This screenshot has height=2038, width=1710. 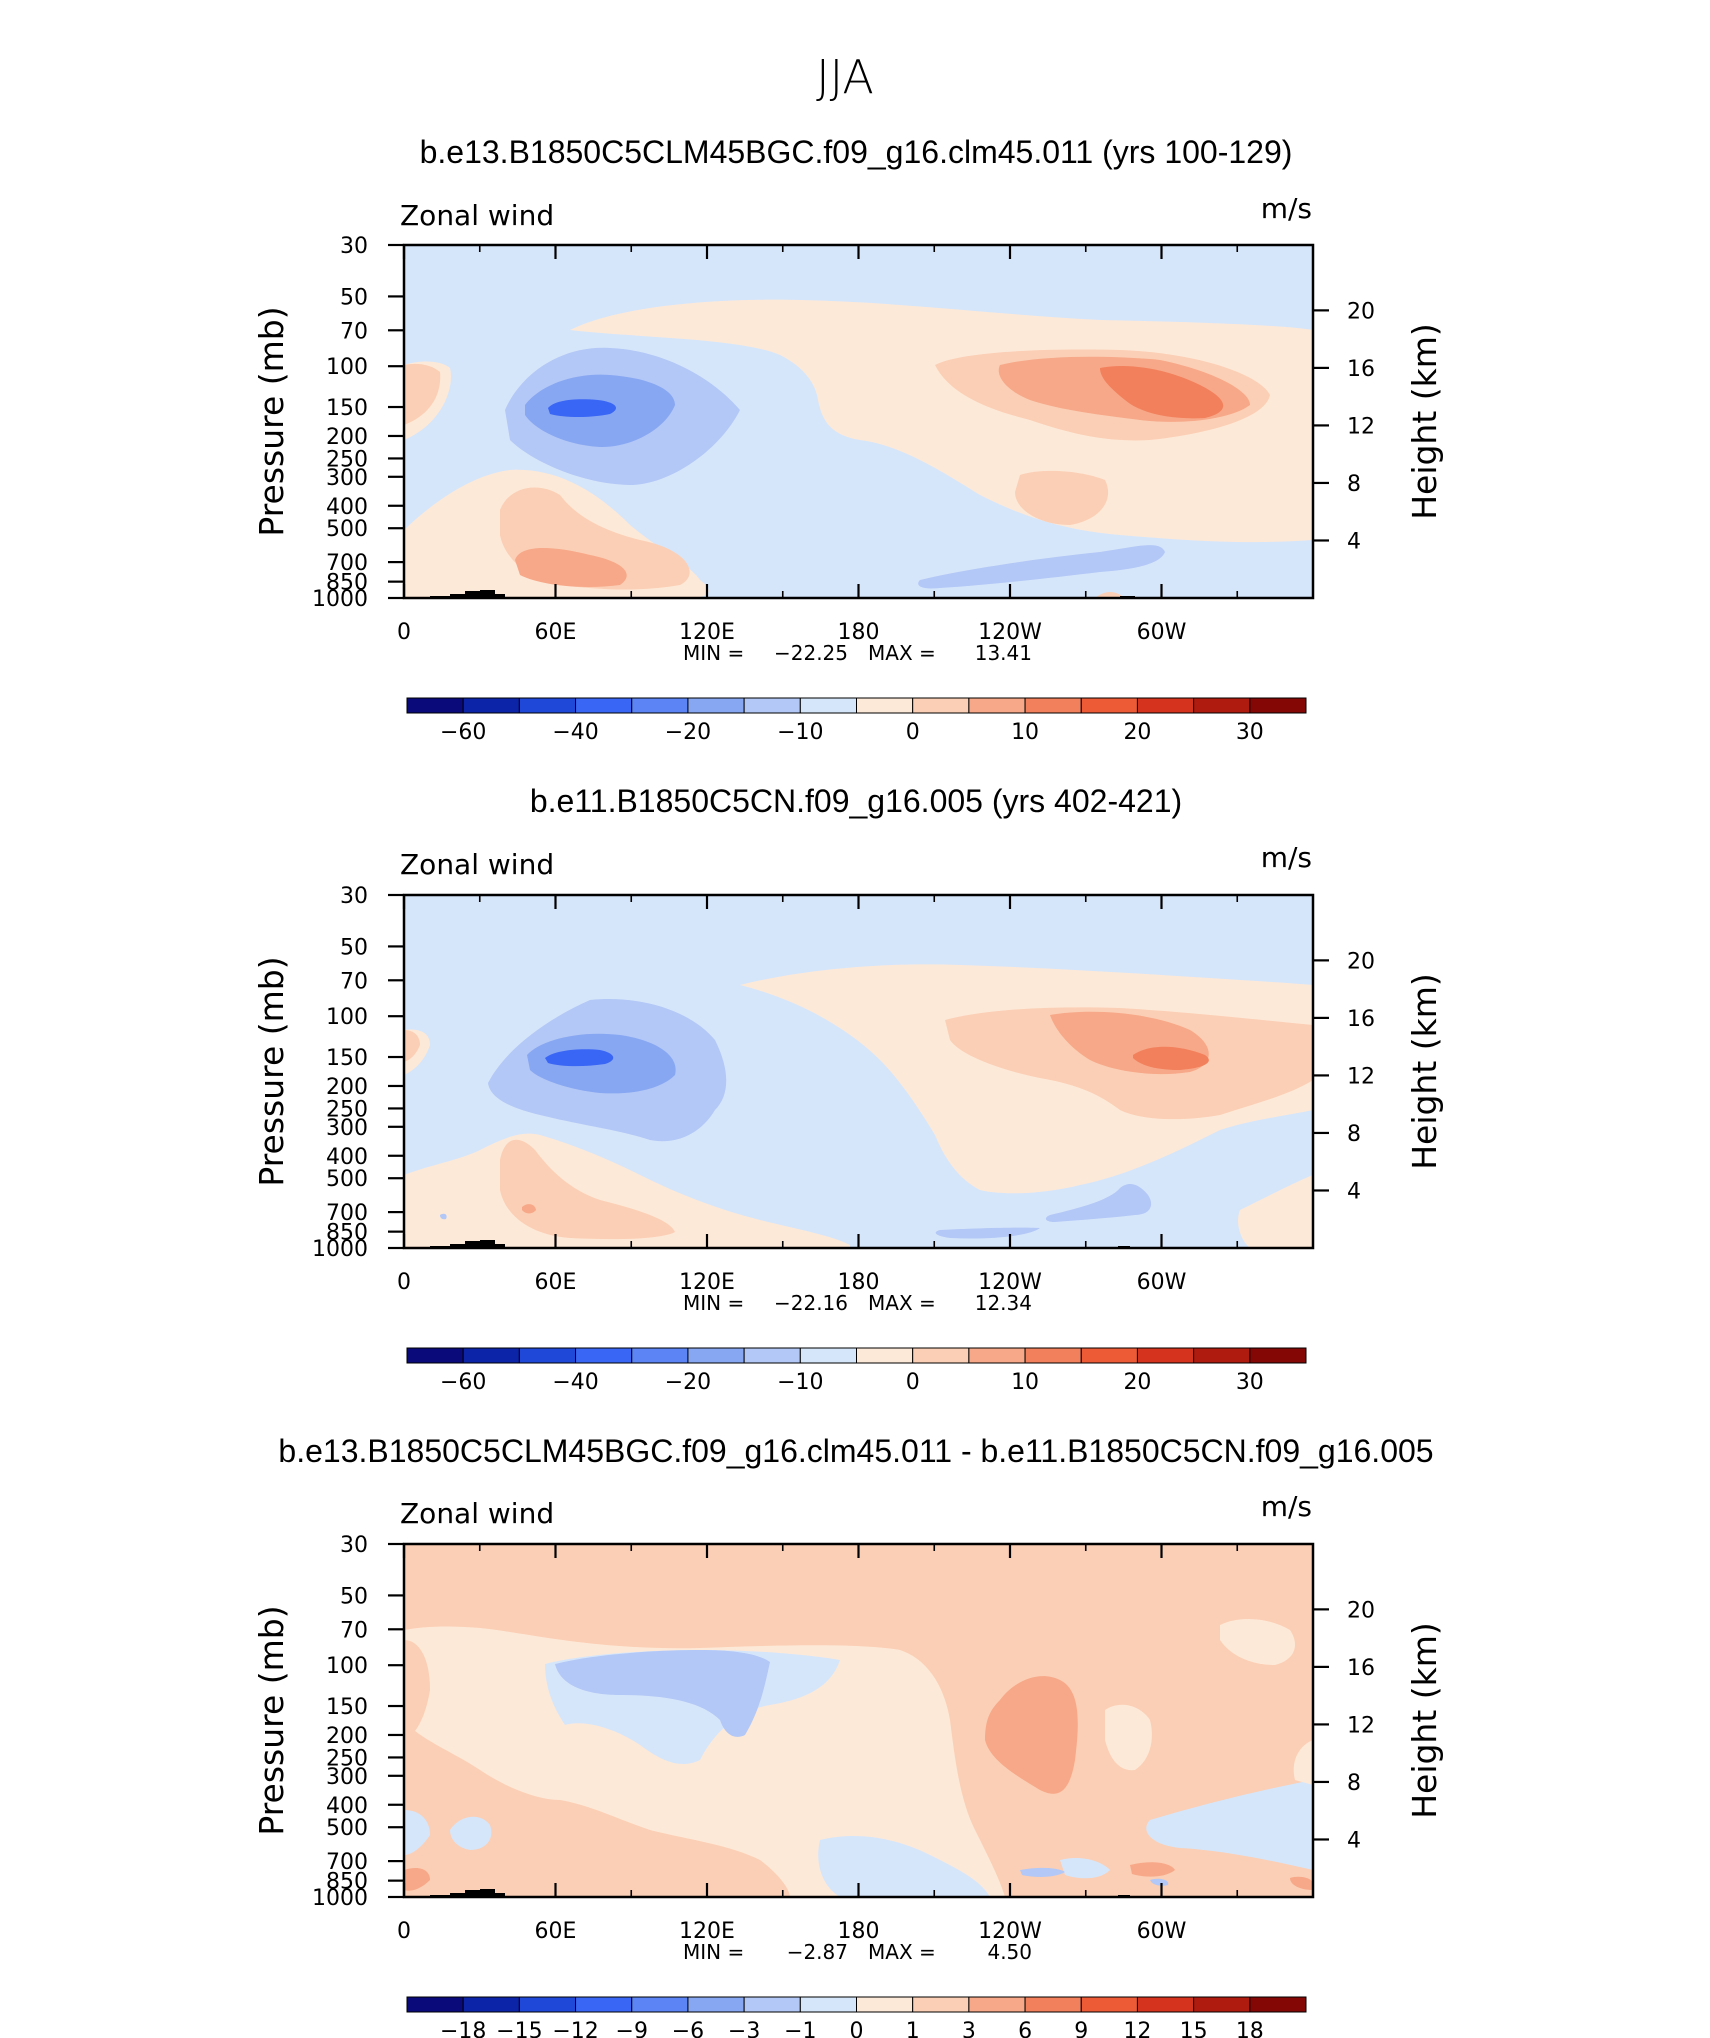 What do you see at coordinates (1424, 1071) in the screenshot?
I see `y-right-axis-title: Height (km)` at bounding box center [1424, 1071].